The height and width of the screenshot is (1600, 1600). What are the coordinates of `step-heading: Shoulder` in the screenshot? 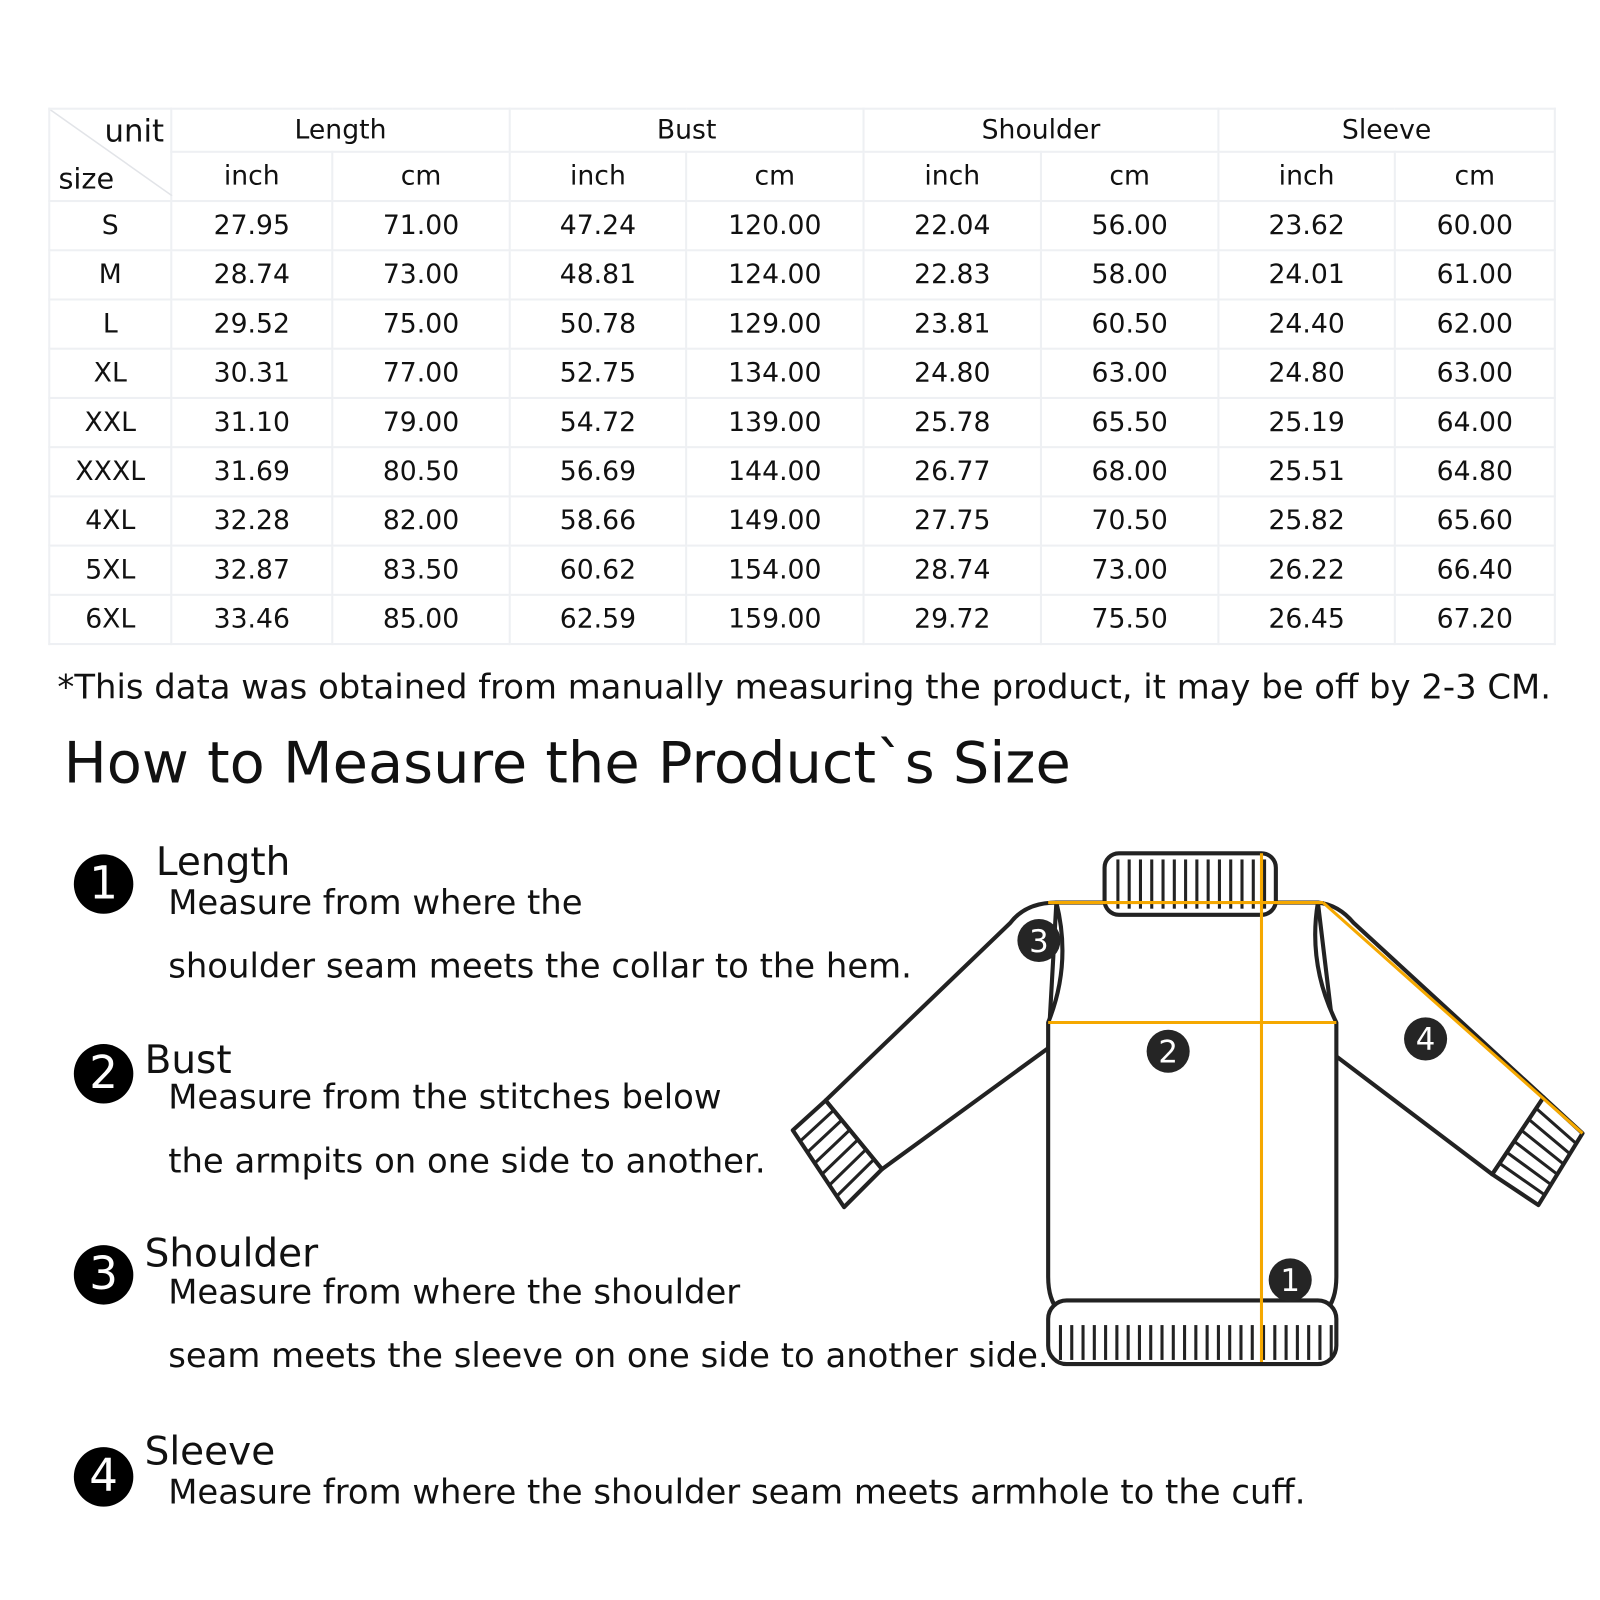 It's located at (231, 1253).